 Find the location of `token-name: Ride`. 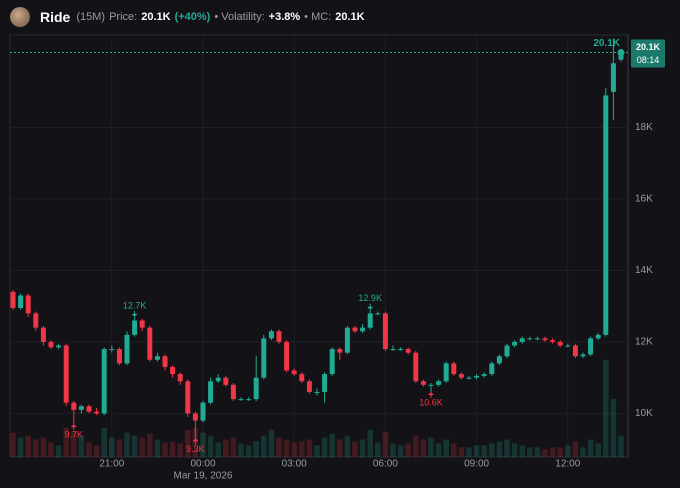

token-name: Ride is located at coordinates (55, 17).